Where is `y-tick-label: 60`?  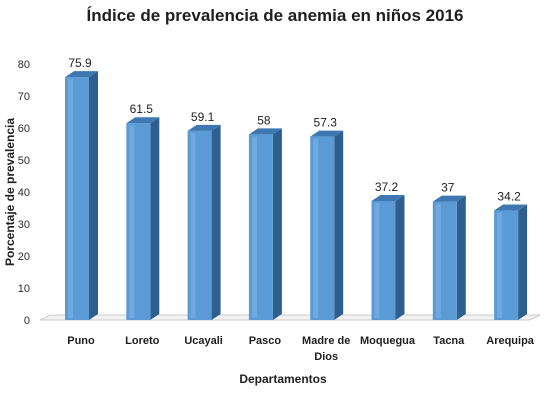 y-tick-label: 60 is located at coordinates (24, 129).